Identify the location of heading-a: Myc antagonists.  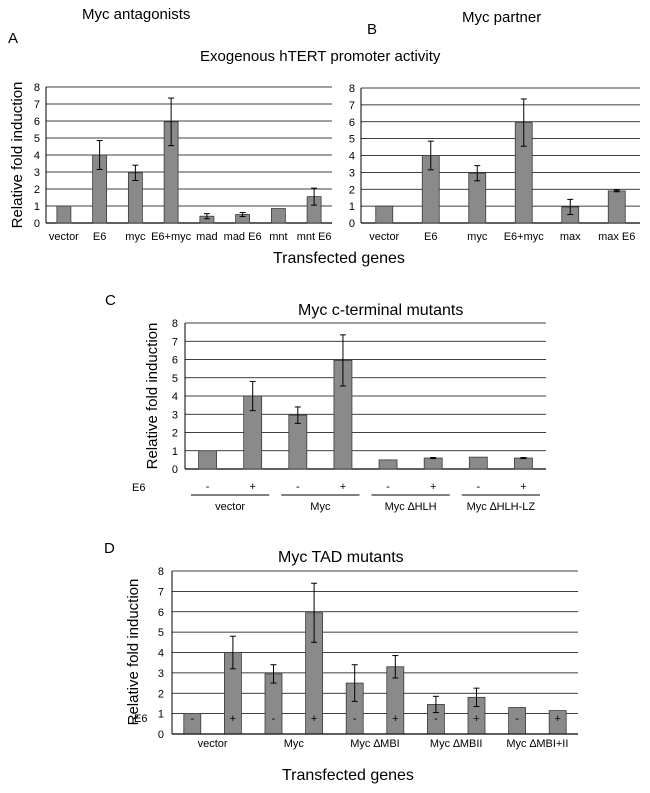
(136, 14).